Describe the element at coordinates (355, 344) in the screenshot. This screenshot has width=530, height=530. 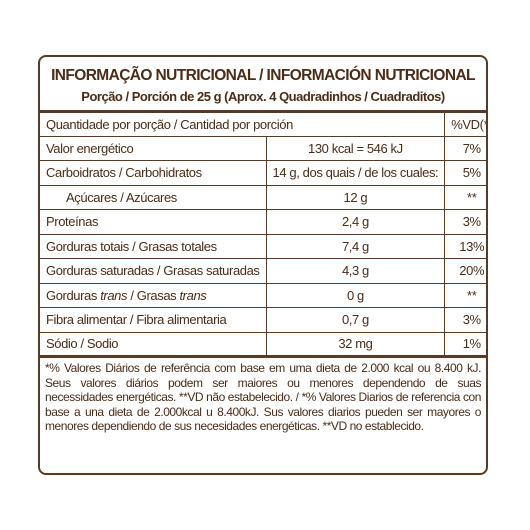
I see `nutrient-amount: 32 mg` at that location.